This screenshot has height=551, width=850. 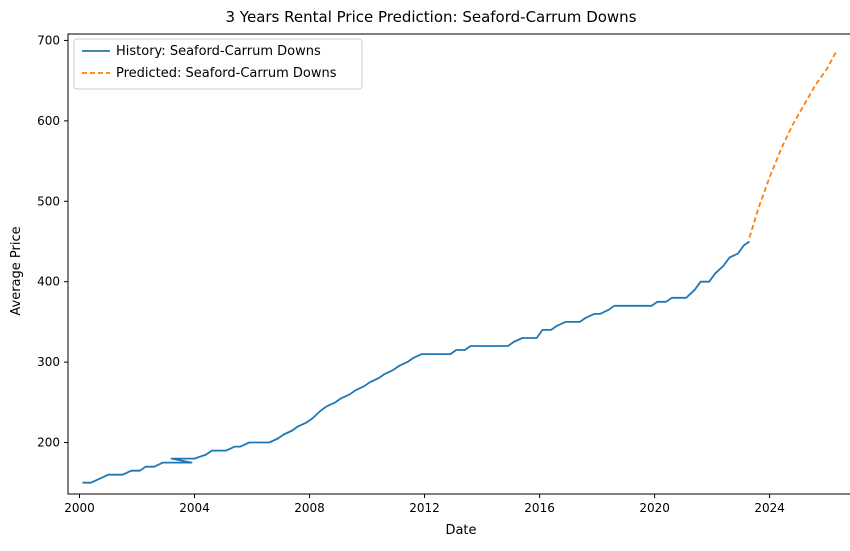 What do you see at coordinates (424, 508) in the screenshot?
I see `x-tick-label: 2012` at bounding box center [424, 508].